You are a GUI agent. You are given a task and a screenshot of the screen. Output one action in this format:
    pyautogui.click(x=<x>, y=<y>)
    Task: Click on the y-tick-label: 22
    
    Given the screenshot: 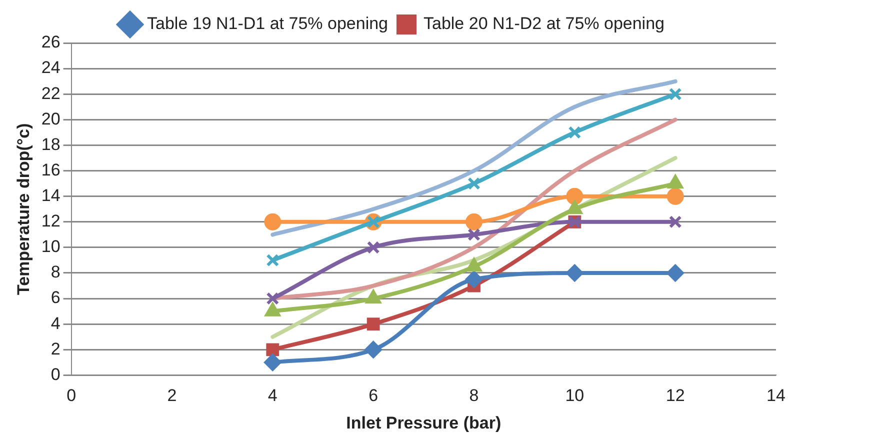 What is the action you would take?
    pyautogui.click(x=50, y=93)
    